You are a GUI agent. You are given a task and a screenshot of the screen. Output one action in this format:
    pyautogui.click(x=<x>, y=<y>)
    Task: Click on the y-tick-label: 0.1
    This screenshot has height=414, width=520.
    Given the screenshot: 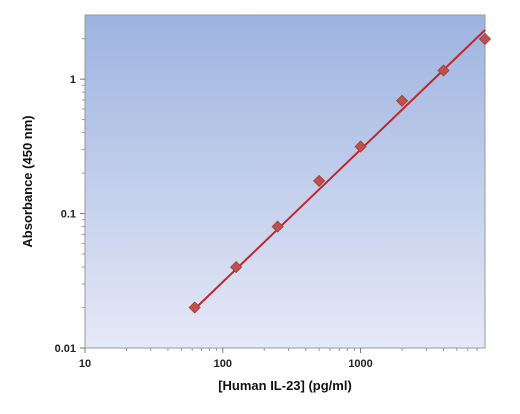 What is the action you would take?
    pyautogui.click(x=68, y=215)
    